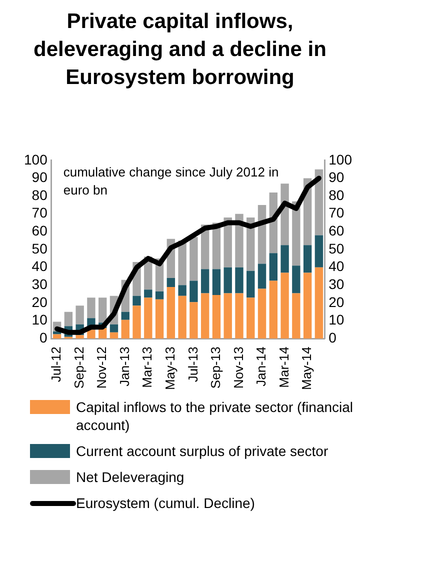 The image size is (435, 563). Describe the element at coordinates (44, 338) in the screenshot. I see `y-tick-label: 0` at that location.